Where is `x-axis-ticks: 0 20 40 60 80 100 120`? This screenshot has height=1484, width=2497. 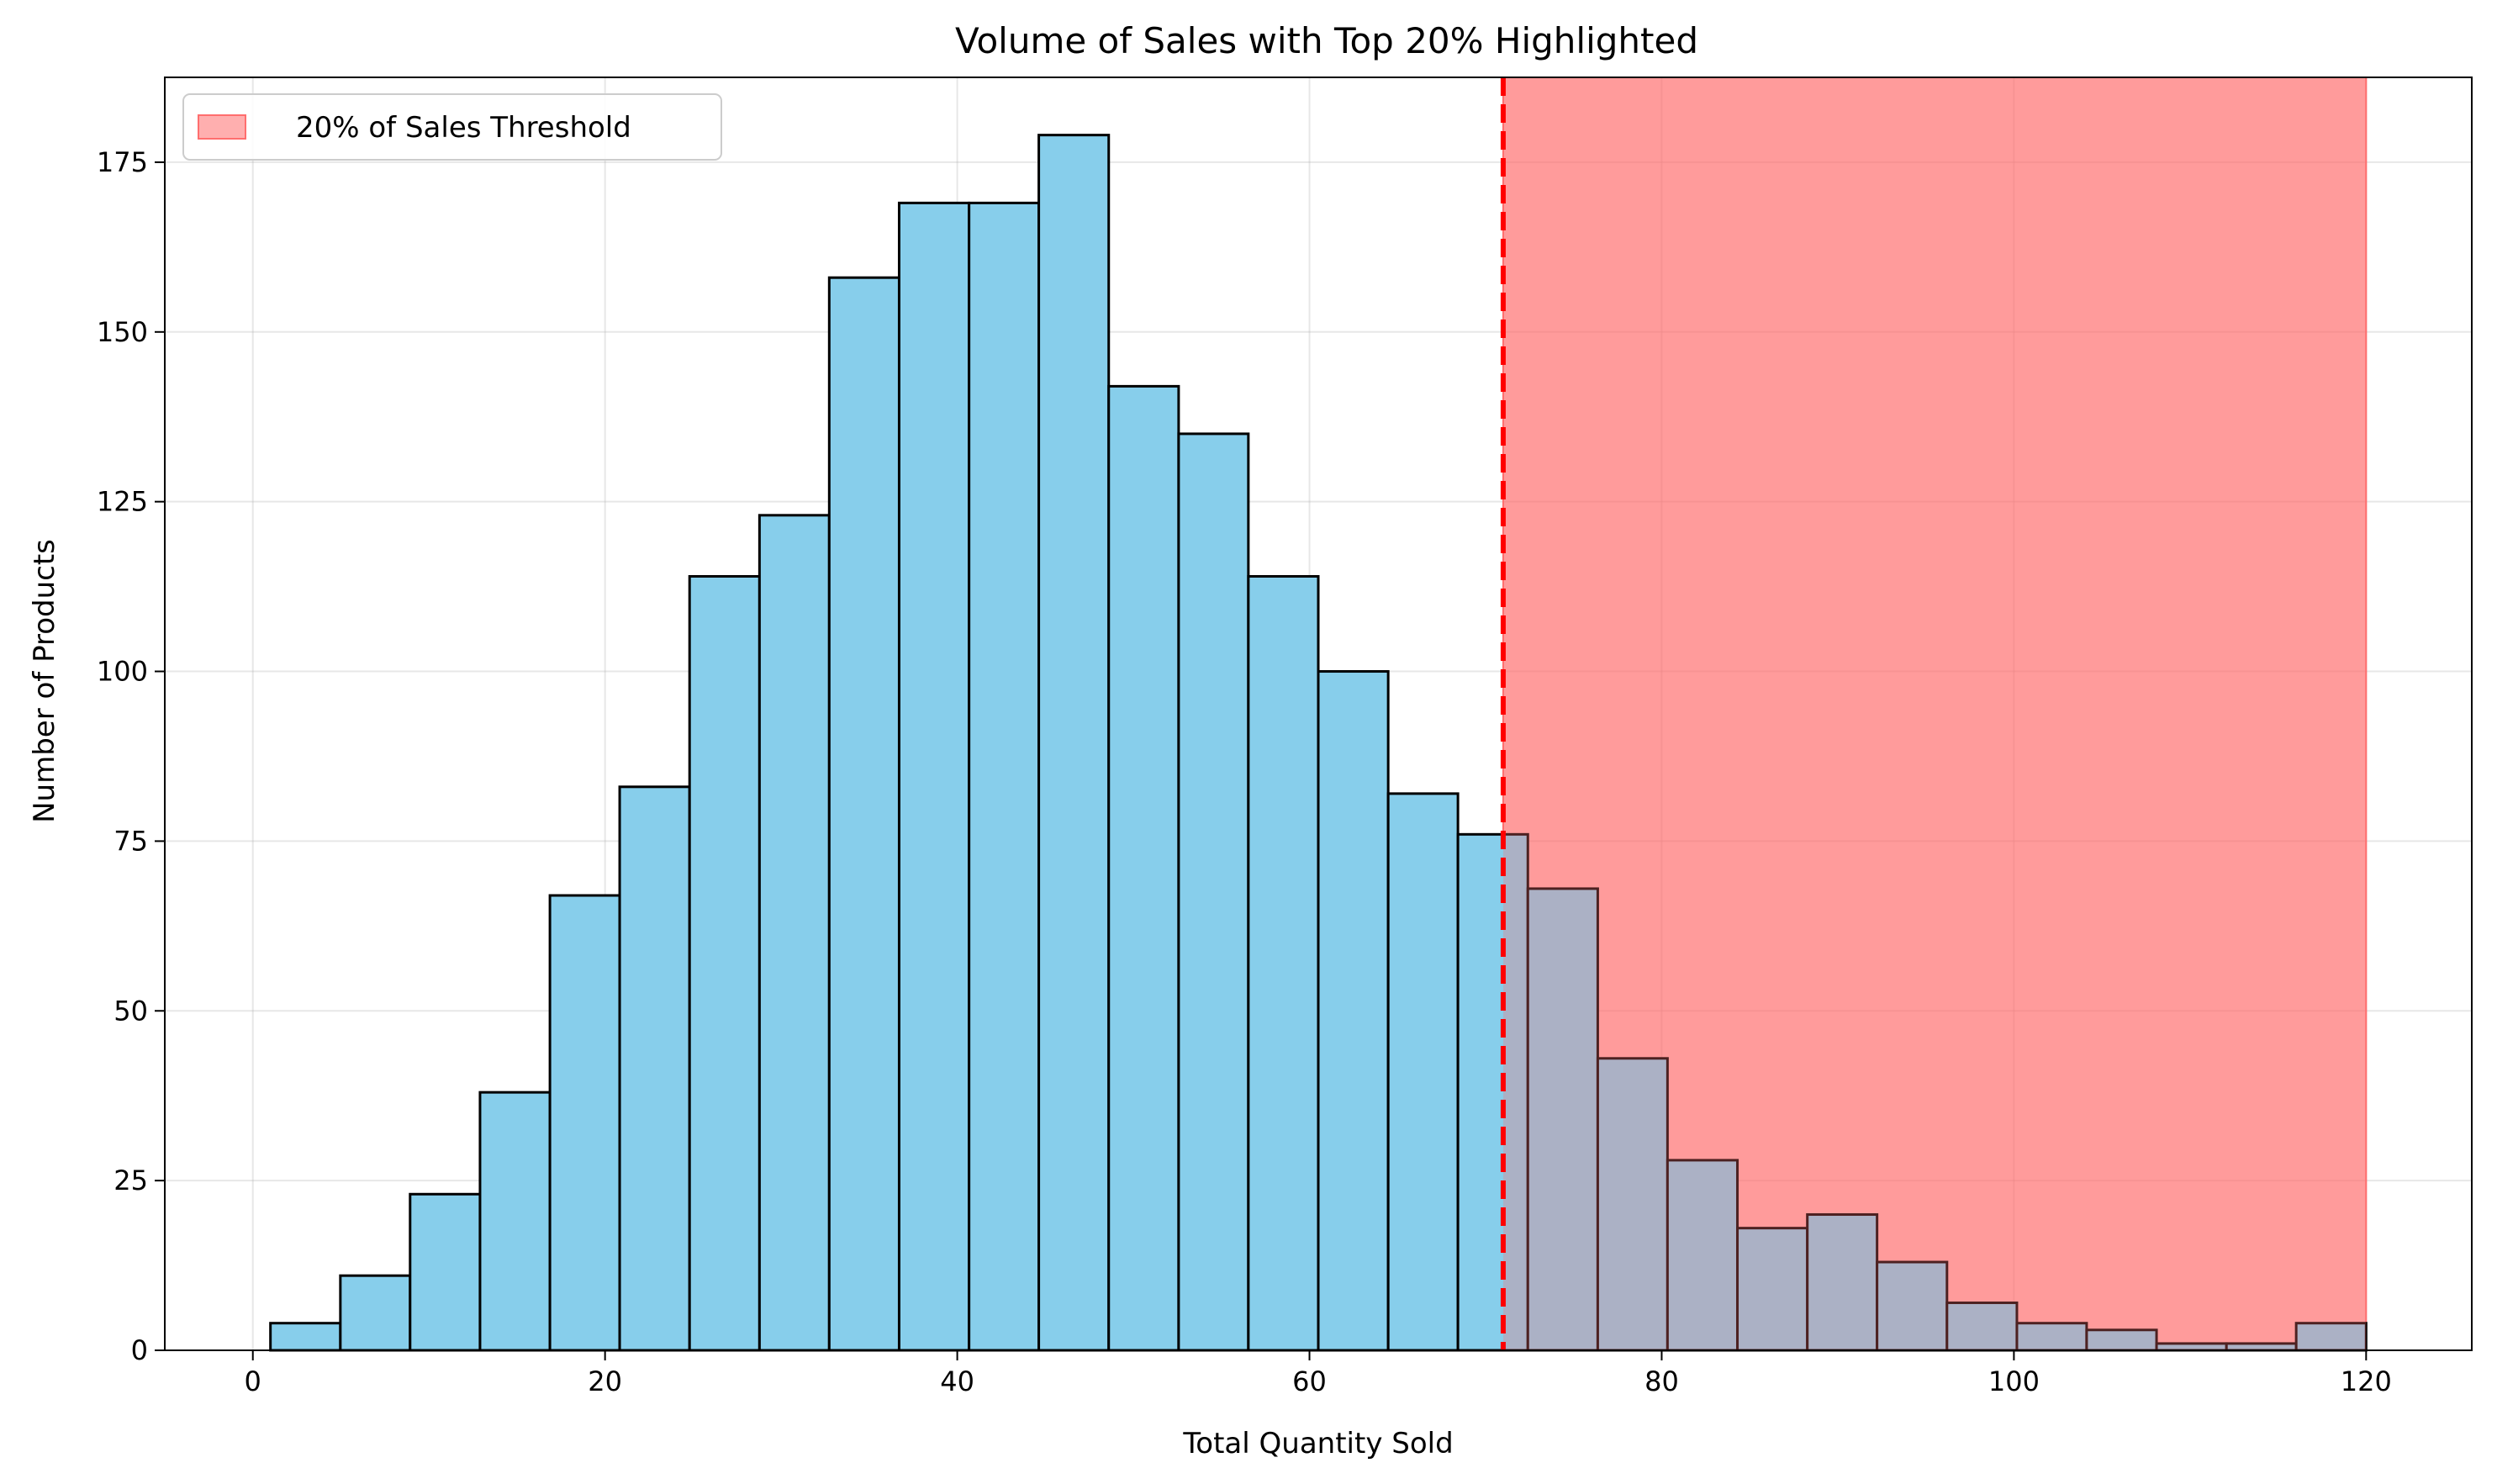 x-axis-ticks: 0 20 40 60 80 100 120 is located at coordinates (1318, 1373).